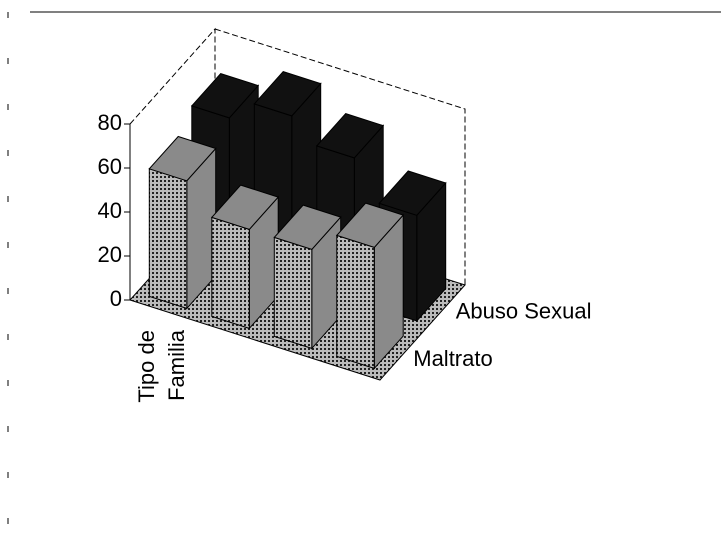 The width and height of the screenshot is (721, 539). What do you see at coordinates (146, 366) in the screenshot?
I see `x-axis-label: Tipo de` at bounding box center [146, 366].